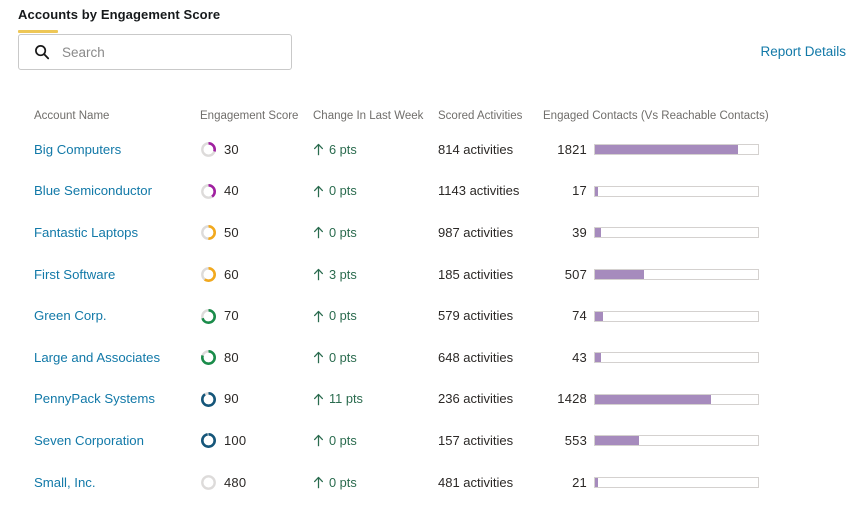  I want to click on engaged-contacts-value: 1428, so click(572, 399).